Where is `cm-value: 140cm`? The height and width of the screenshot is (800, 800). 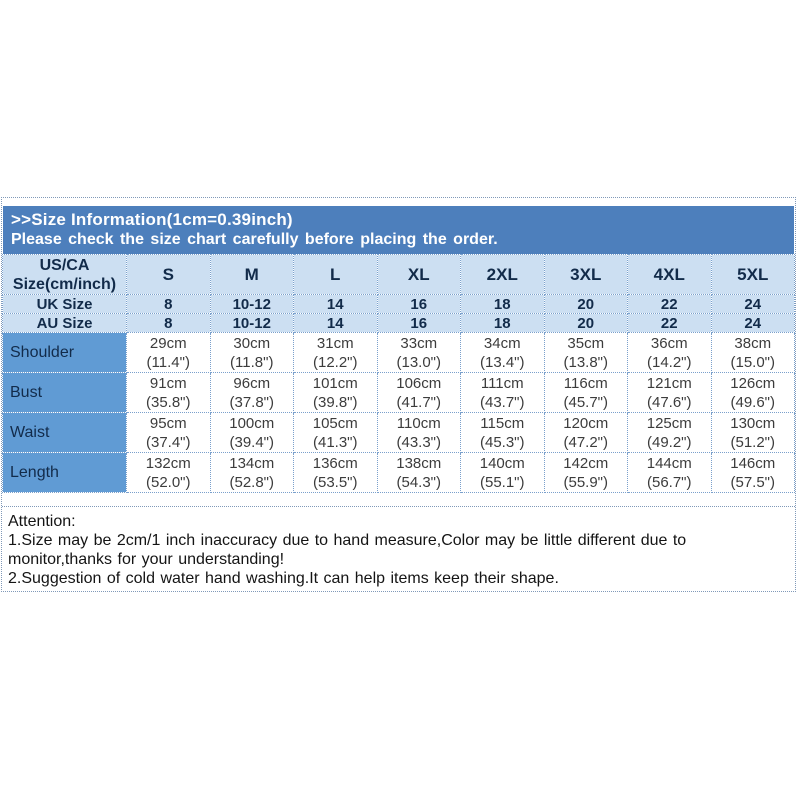 cm-value: 140cm is located at coordinates (502, 463).